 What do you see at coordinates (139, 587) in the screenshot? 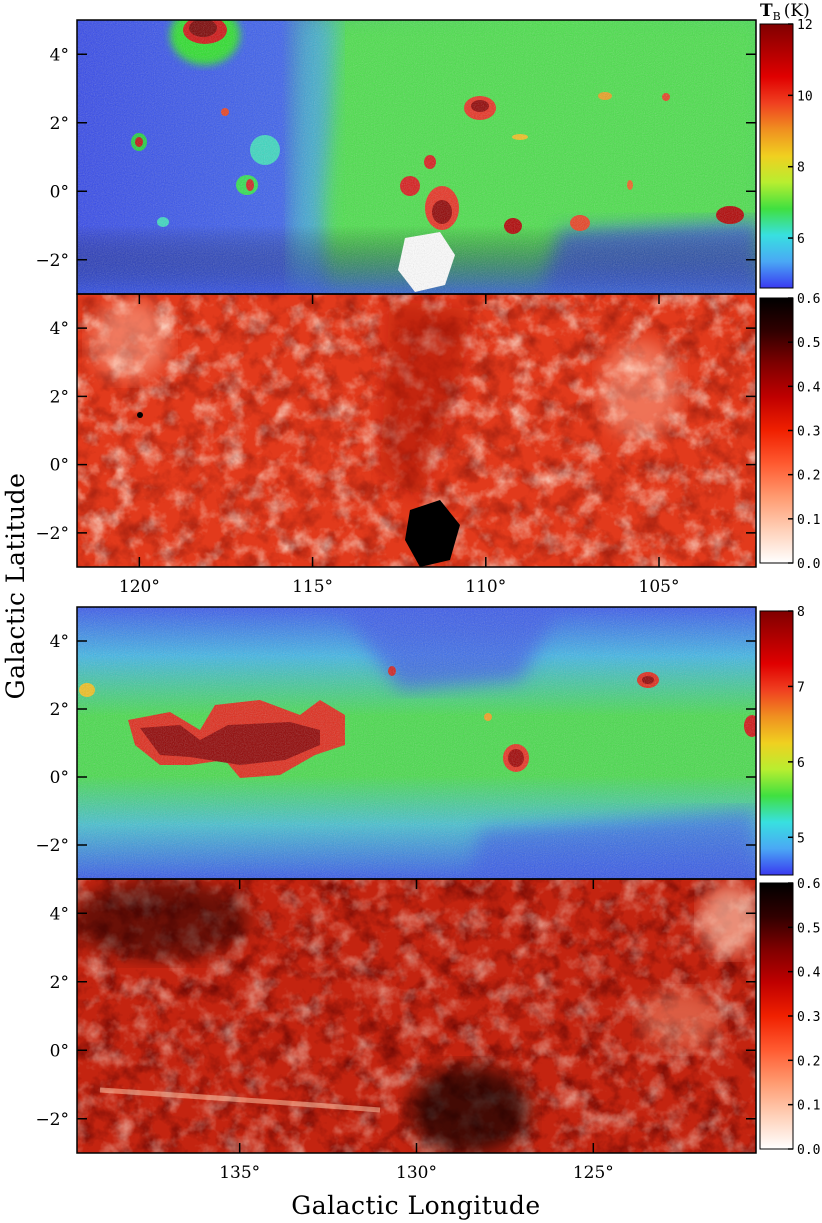
I see `x-tick-label: 120°` at bounding box center [139, 587].